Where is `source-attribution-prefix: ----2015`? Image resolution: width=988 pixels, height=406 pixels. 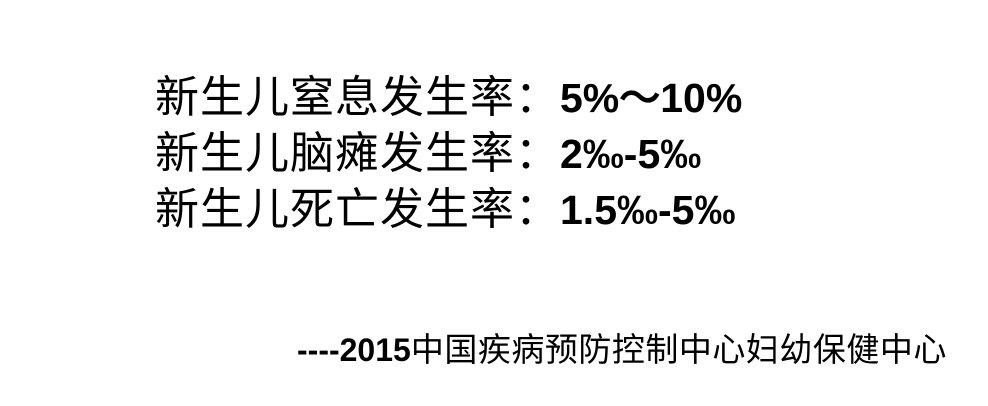 source-attribution-prefix: ----2015 is located at coordinates (354, 350).